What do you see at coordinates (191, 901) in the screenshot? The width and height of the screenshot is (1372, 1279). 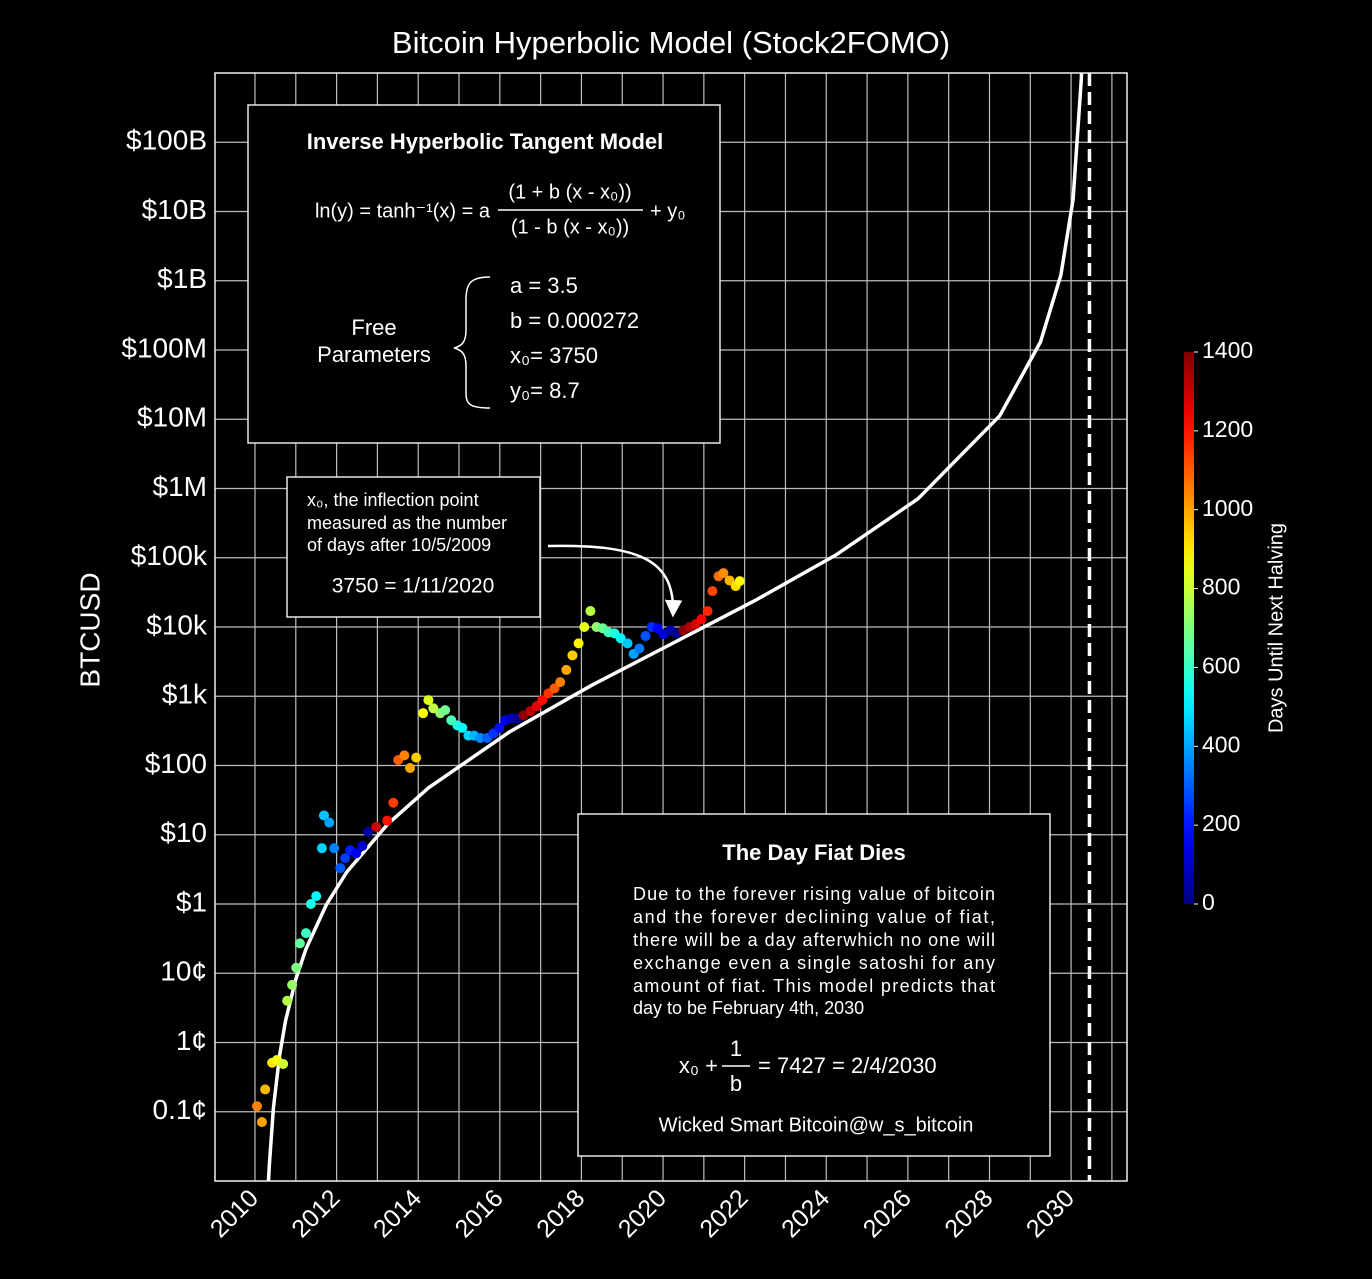 I see `y-tick-label: $1` at bounding box center [191, 901].